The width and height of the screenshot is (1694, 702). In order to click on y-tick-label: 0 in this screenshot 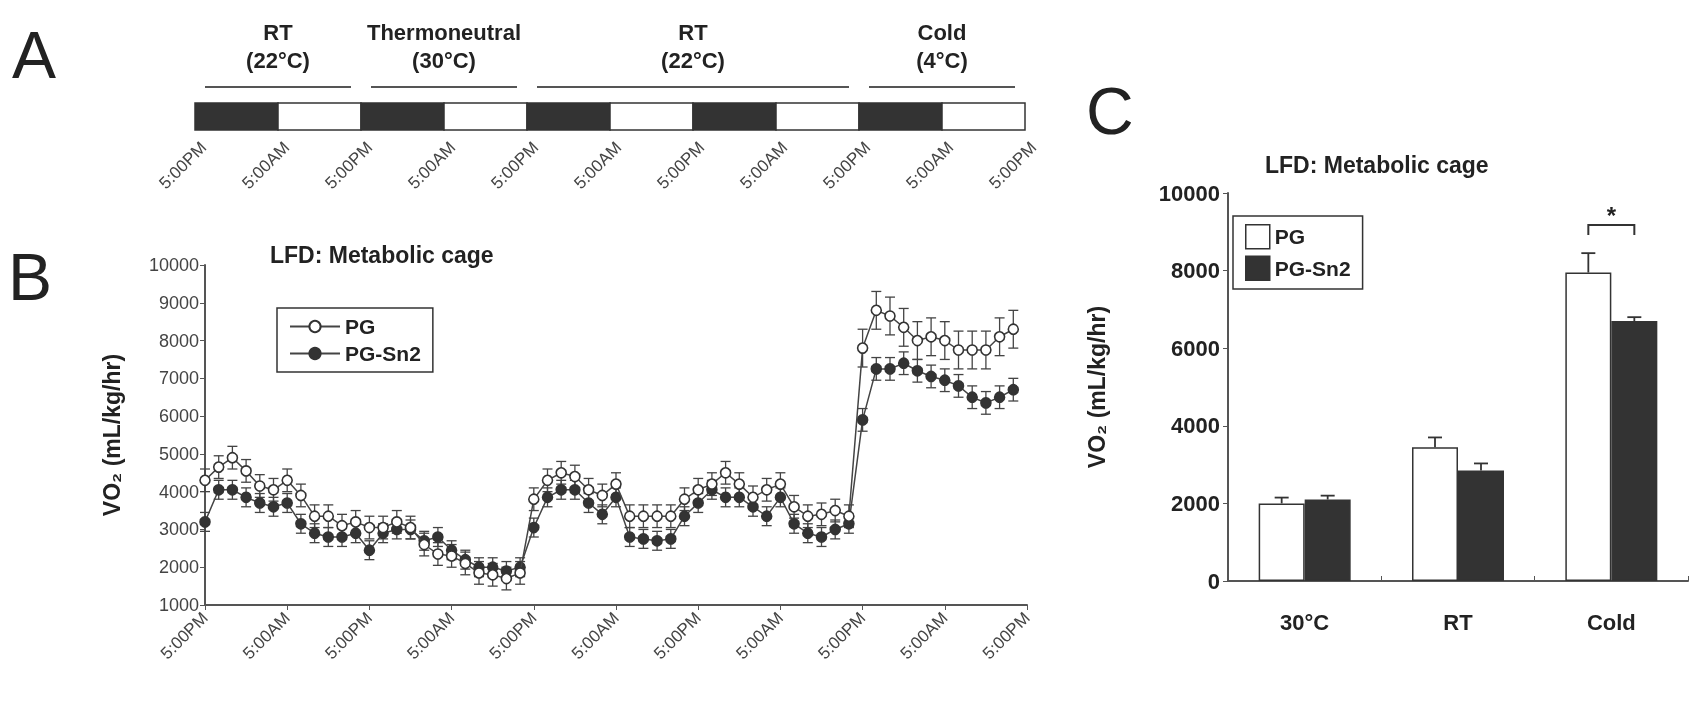, I will do `click(1213, 581)`.